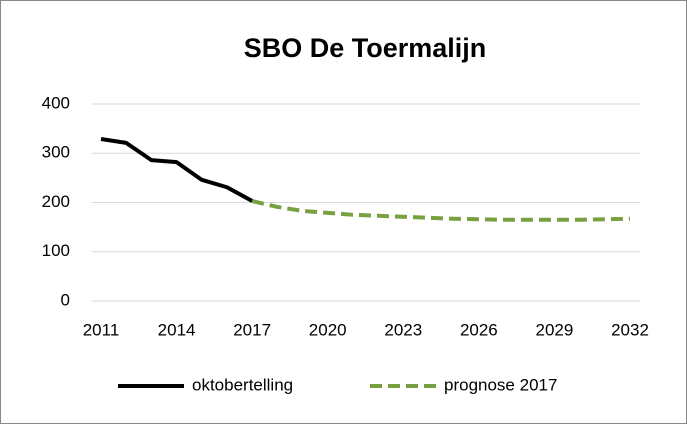 Image resolution: width=687 pixels, height=424 pixels. I want to click on x-tick-label: 2011, so click(101, 329).